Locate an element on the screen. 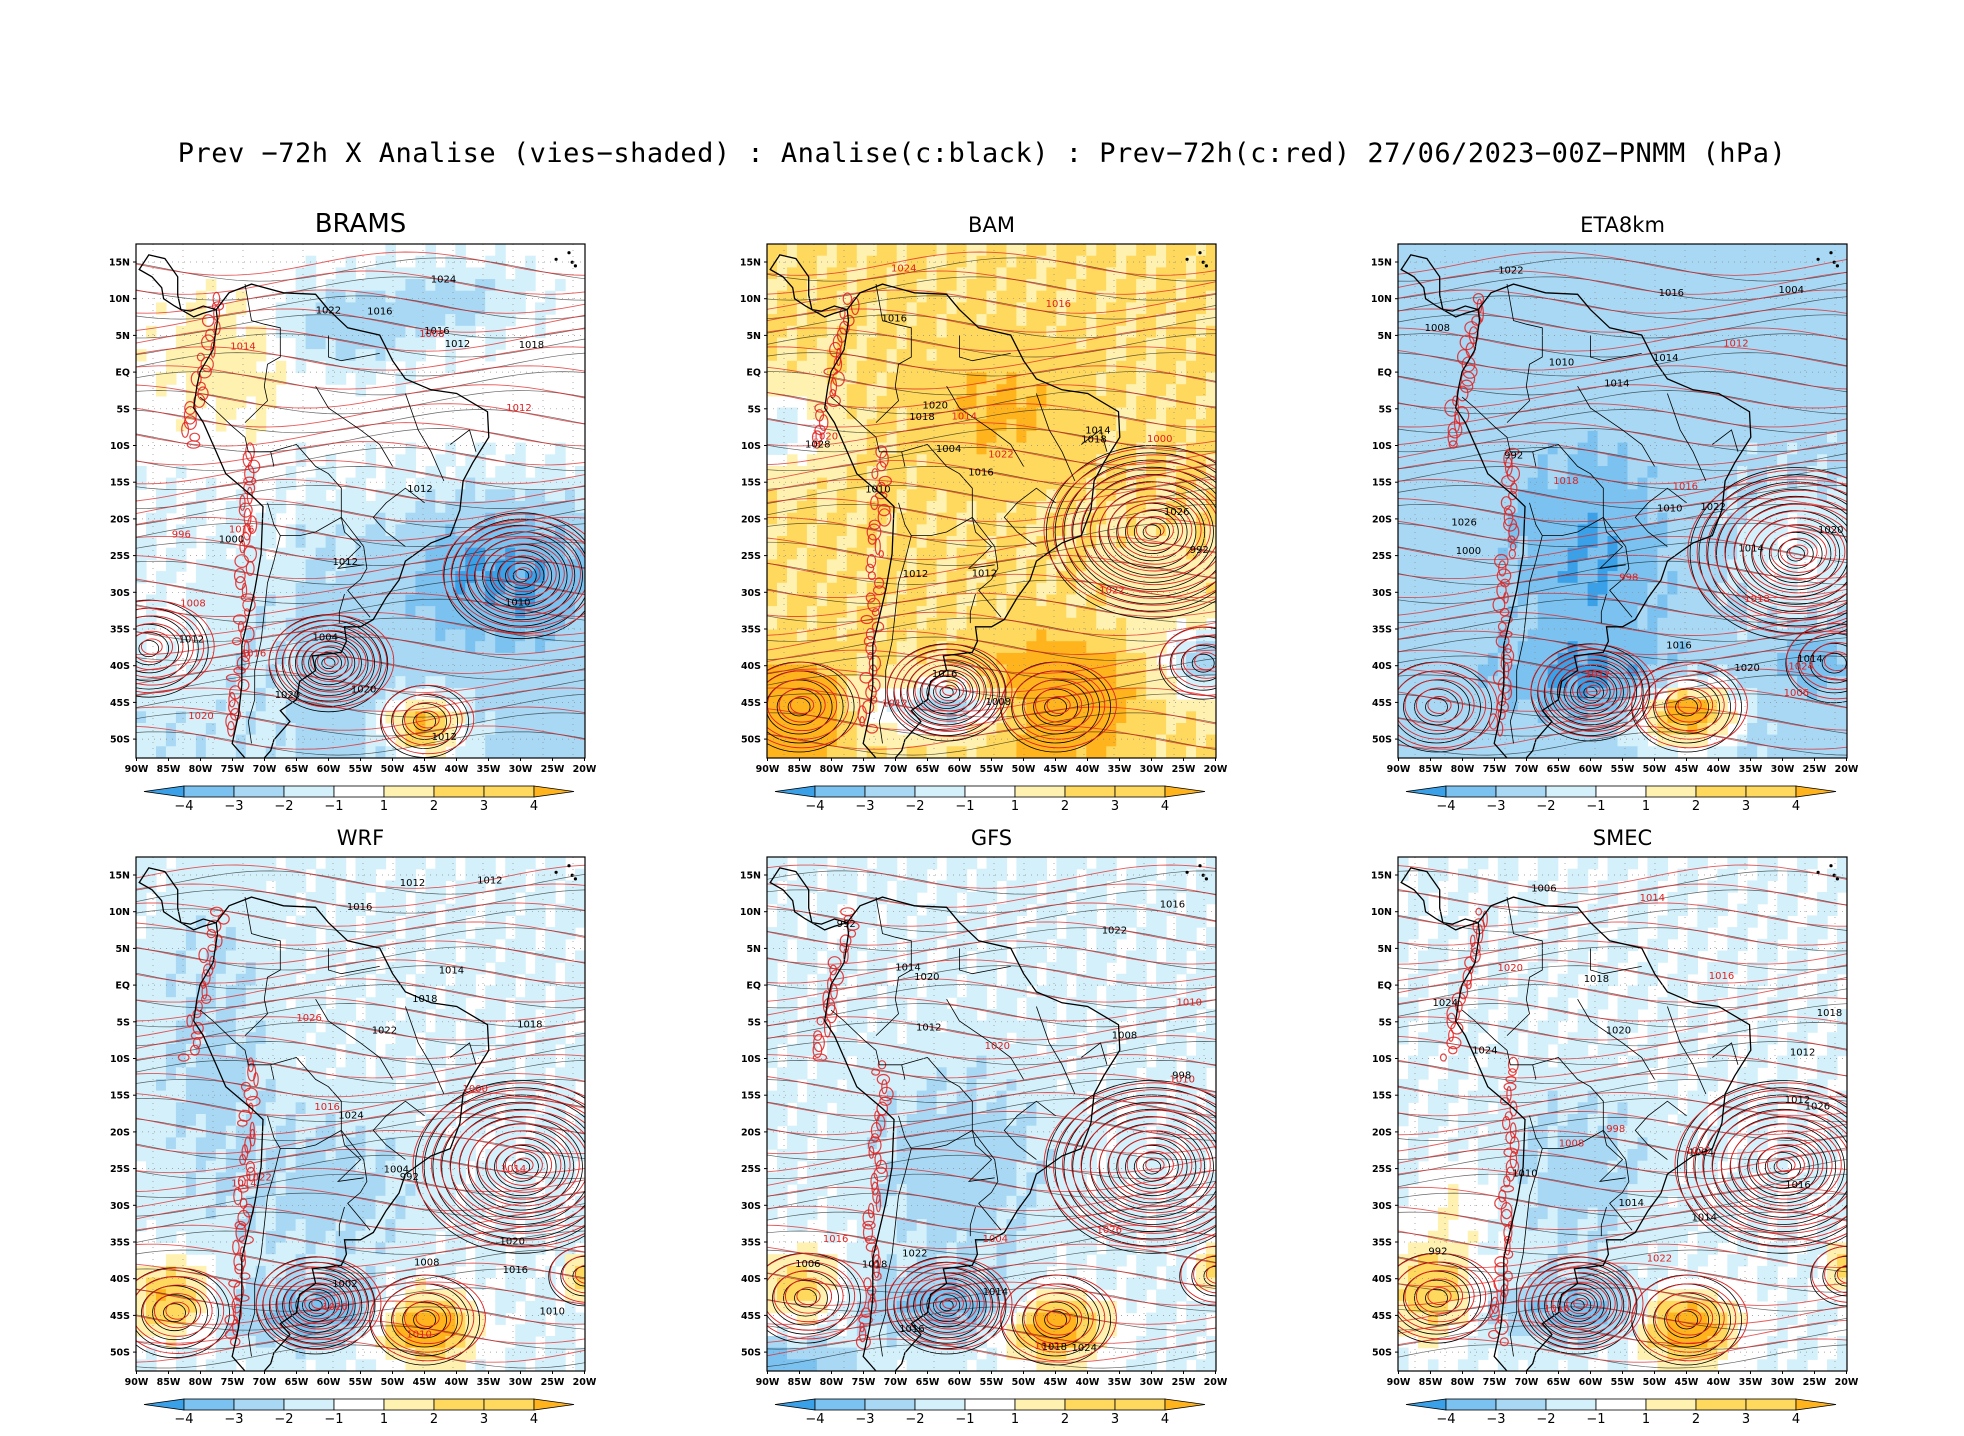  country-border is located at coordinates (1029, 517).